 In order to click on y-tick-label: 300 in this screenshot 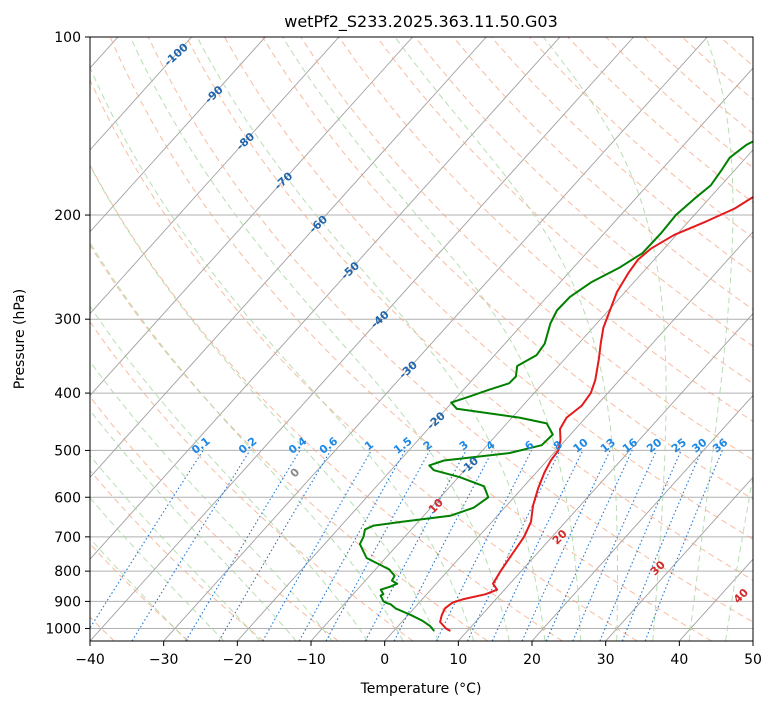, I will do `click(67, 320)`.